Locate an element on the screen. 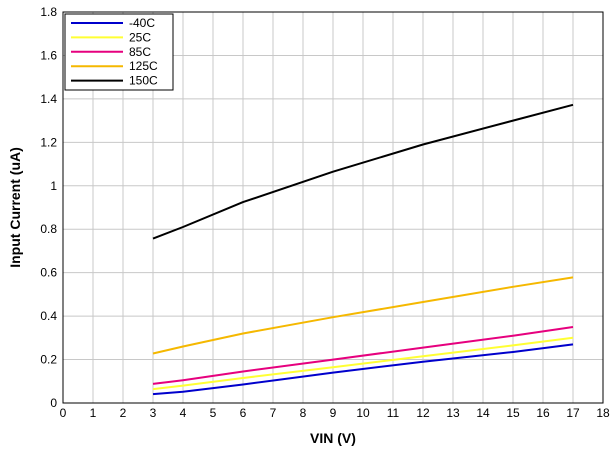  x-tick-label: 7 is located at coordinates (273, 413).